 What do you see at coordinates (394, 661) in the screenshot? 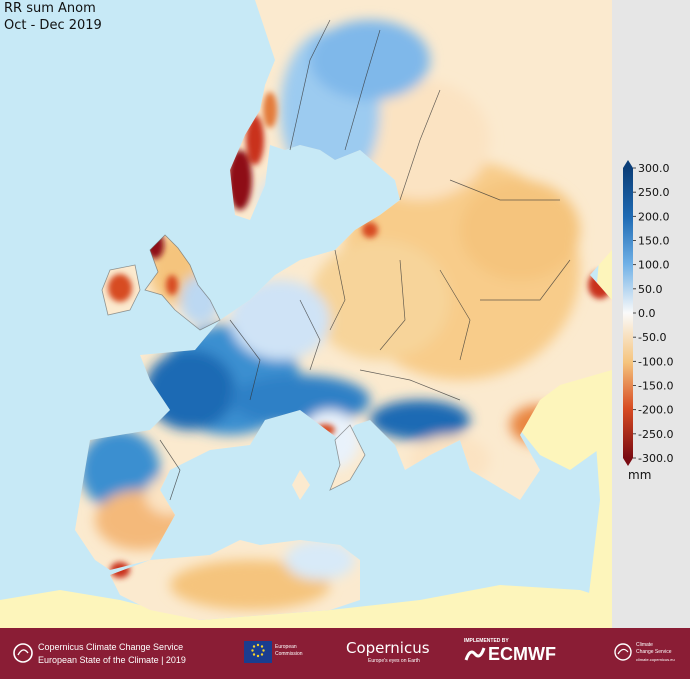
I see `copernicus-tagline: Europe's eyes on Earth` at bounding box center [394, 661].